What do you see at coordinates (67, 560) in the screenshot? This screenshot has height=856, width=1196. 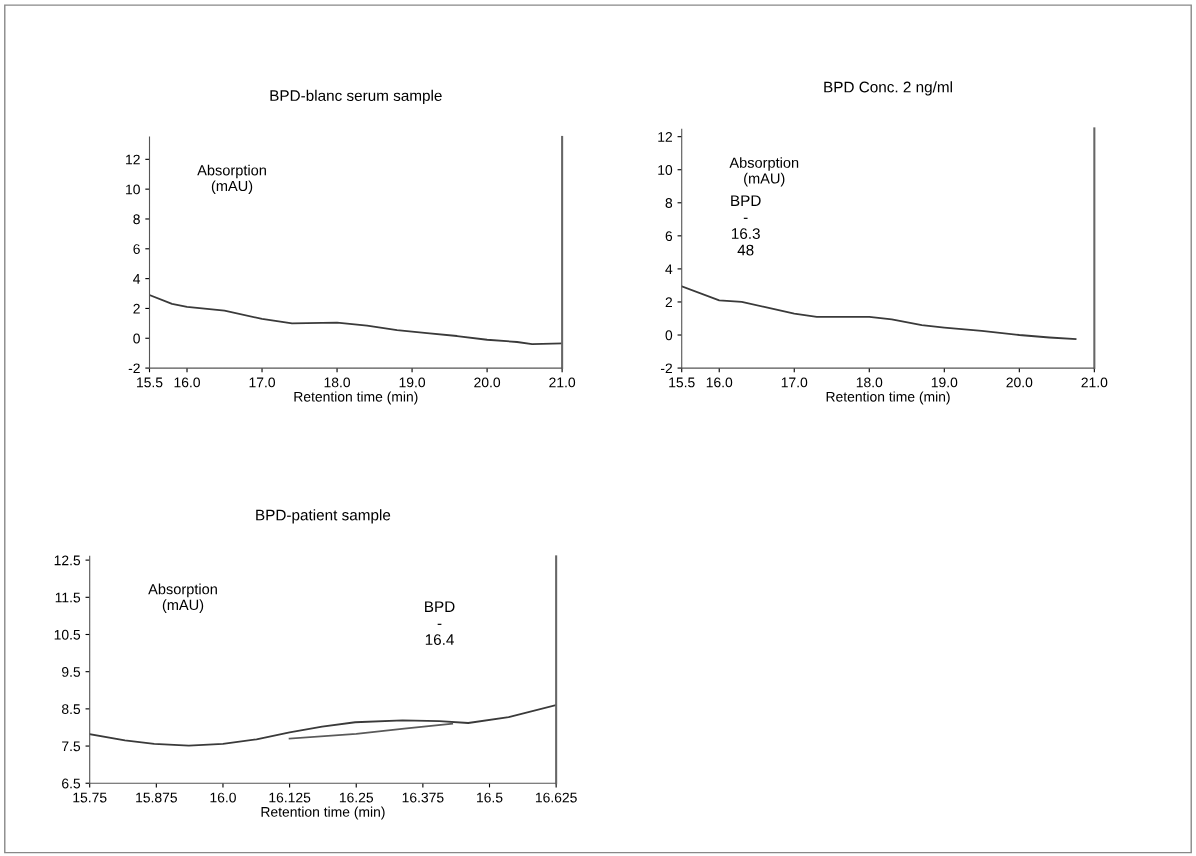 I see `y-tick-label: 12.5` at bounding box center [67, 560].